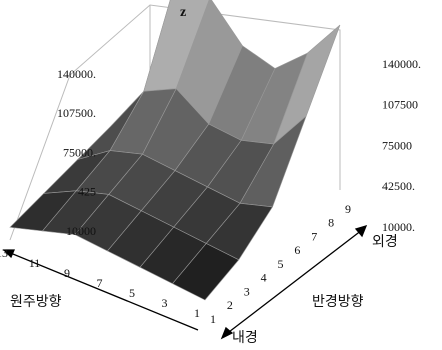  I want to click on z-tick-label: 140000., so click(76, 74).